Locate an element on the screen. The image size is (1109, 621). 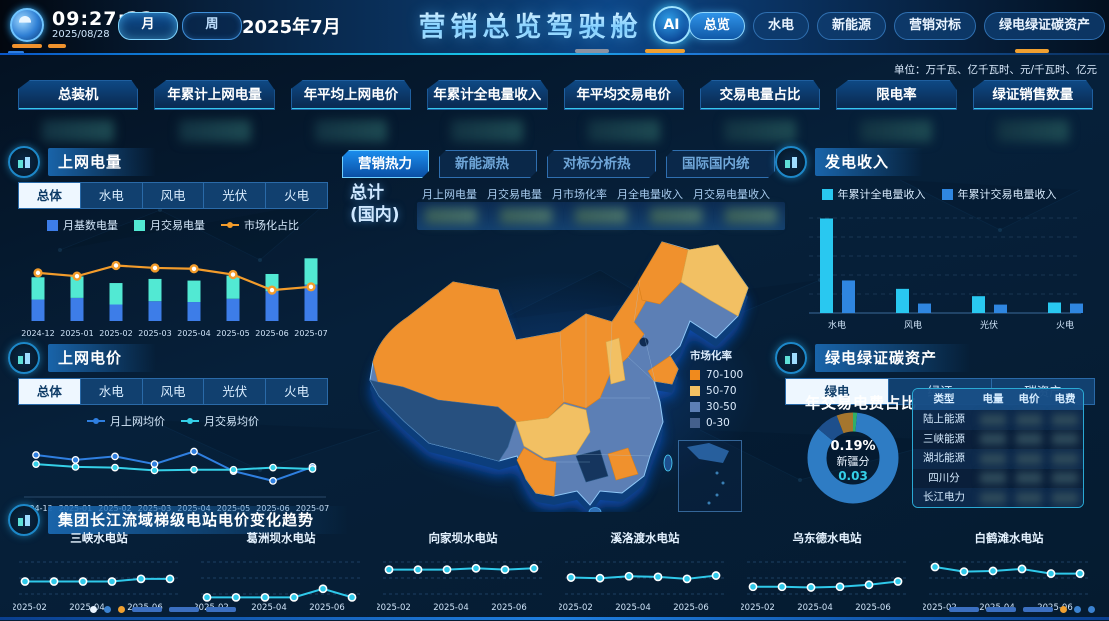
kpi-label: 交易电量占比 is located at coordinates (760, 95).